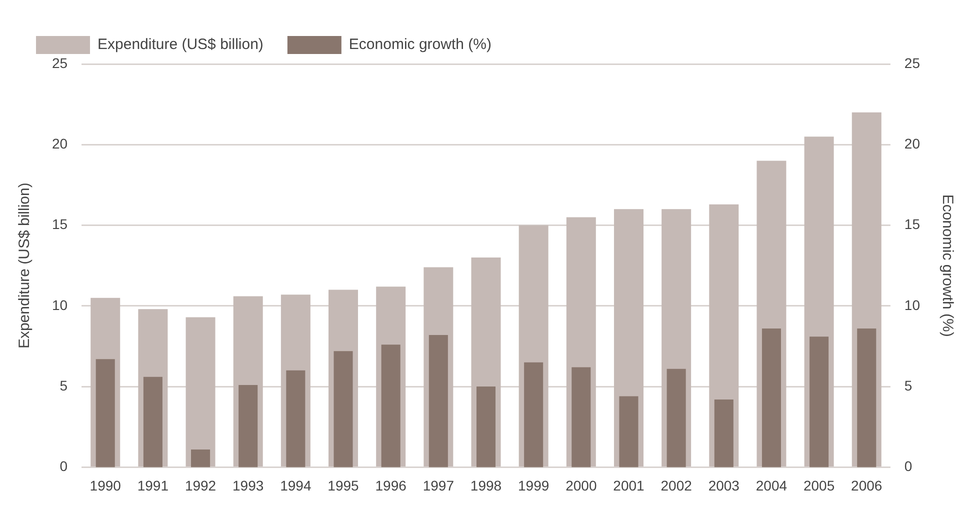 The height and width of the screenshot is (506, 972). Describe the element at coordinates (391, 485) in the screenshot. I see `x-tick-label: 1996` at that location.